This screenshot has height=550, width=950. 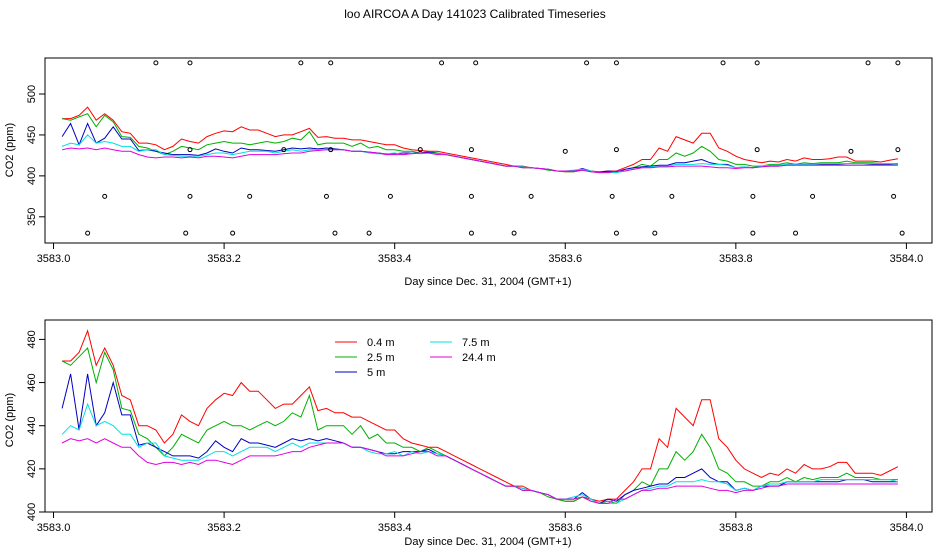 What do you see at coordinates (565, 528) in the screenshot?
I see `bottom-x-tick-label: 3583.6` at bounding box center [565, 528].